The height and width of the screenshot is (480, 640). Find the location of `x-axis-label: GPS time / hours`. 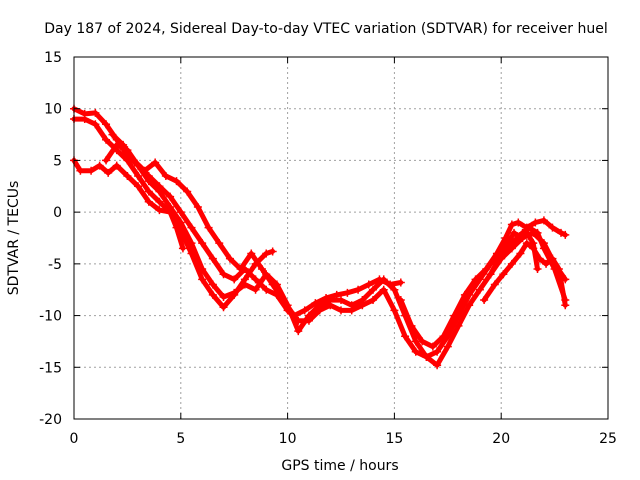

x-axis-label: GPS time / hours is located at coordinates (339, 466).